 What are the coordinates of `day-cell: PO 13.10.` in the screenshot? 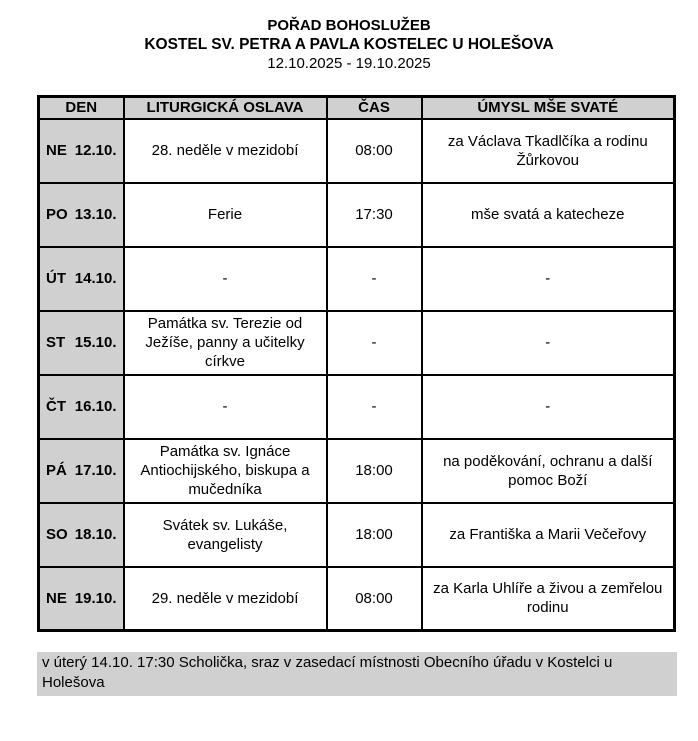 It's located at (81, 214).